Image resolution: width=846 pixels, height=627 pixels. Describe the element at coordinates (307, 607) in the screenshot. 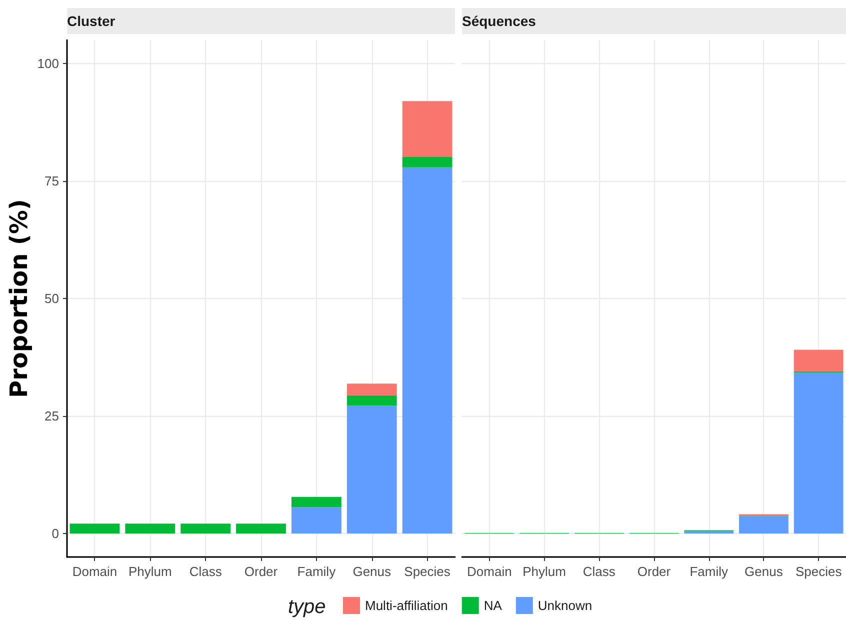

I see `legend-title: type` at that location.